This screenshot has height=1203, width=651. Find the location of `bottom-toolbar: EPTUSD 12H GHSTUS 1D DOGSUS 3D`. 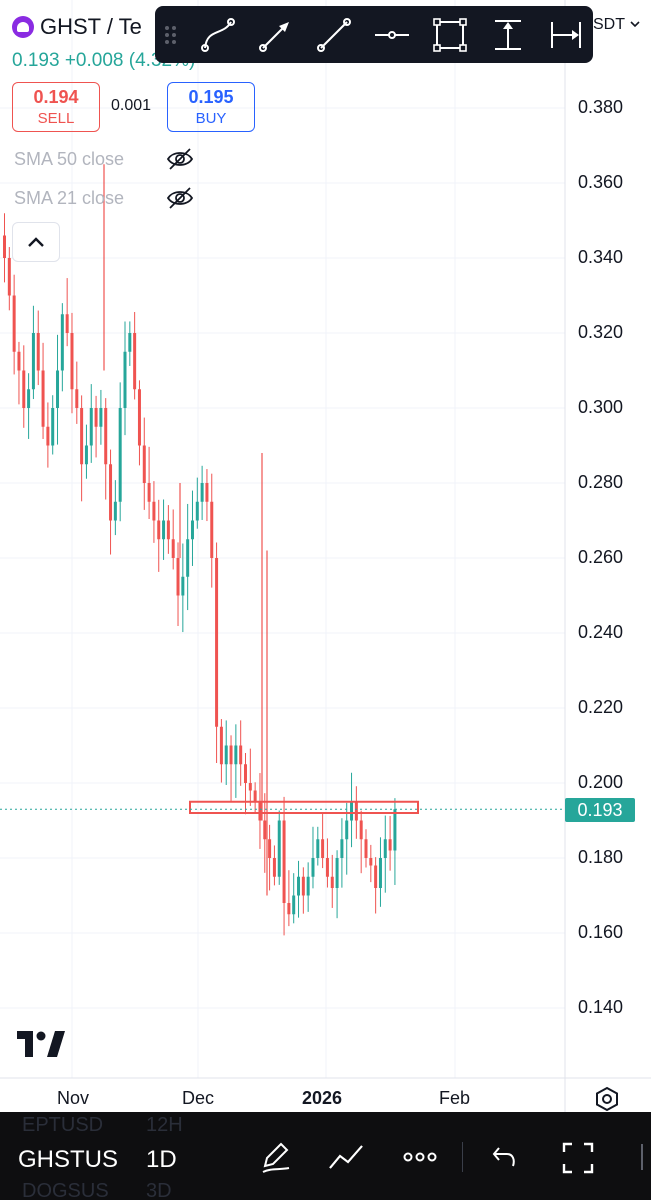

bottom-toolbar: EPTUSD 12H GHSTUS 1D DOGSUS 3D is located at coordinates (325, 1157).